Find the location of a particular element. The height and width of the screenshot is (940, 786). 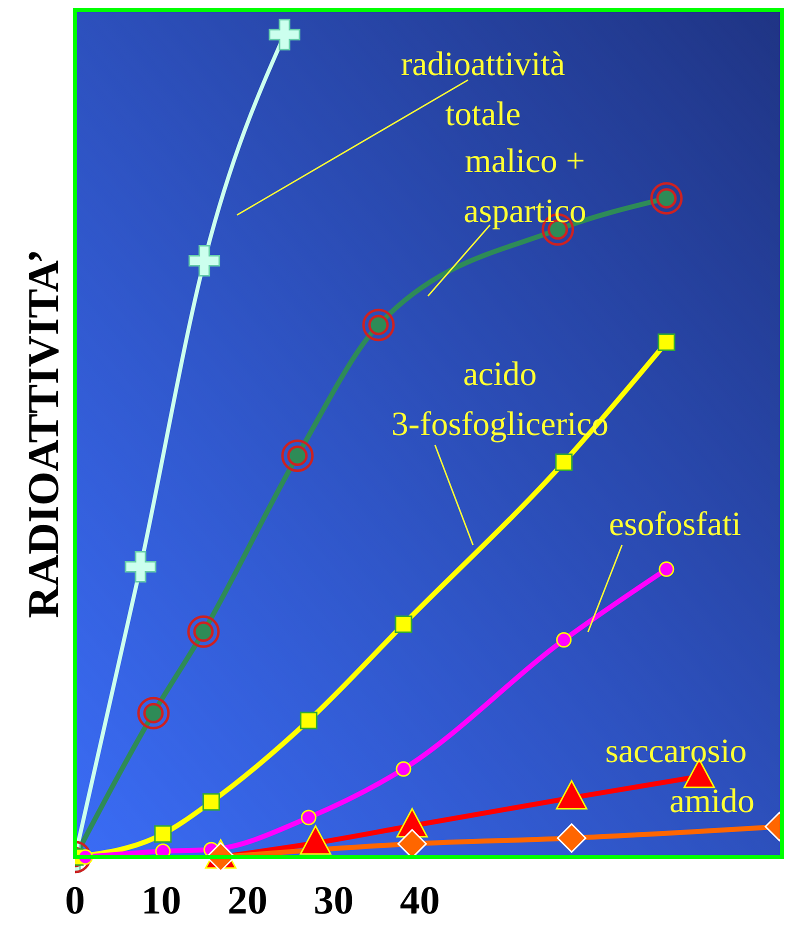

series-label: amido is located at coordinates (712, 801).